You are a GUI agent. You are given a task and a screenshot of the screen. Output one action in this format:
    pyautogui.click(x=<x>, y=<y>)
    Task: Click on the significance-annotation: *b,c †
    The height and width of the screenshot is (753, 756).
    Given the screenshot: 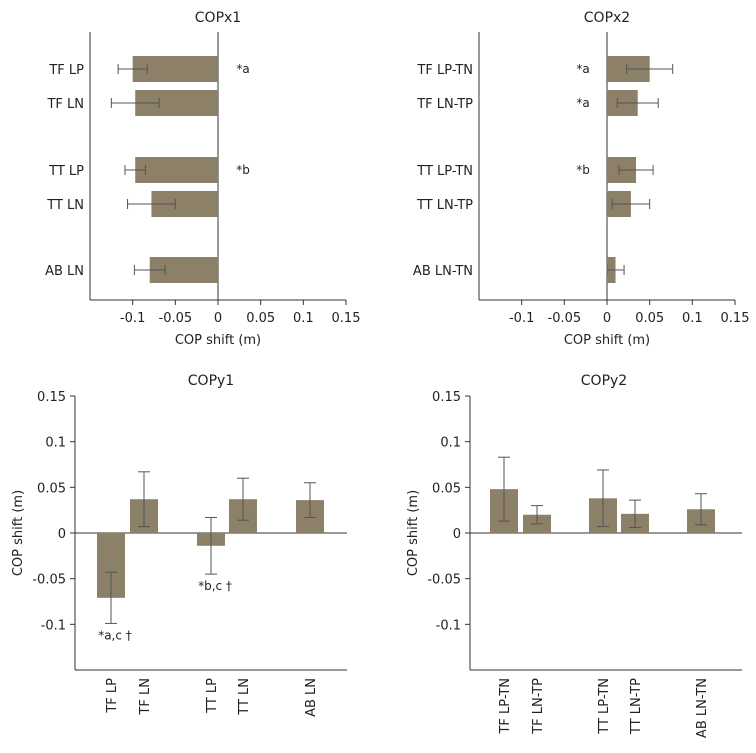 What is the action you would take?
    pyautogui.click(x=215, y=586)
    